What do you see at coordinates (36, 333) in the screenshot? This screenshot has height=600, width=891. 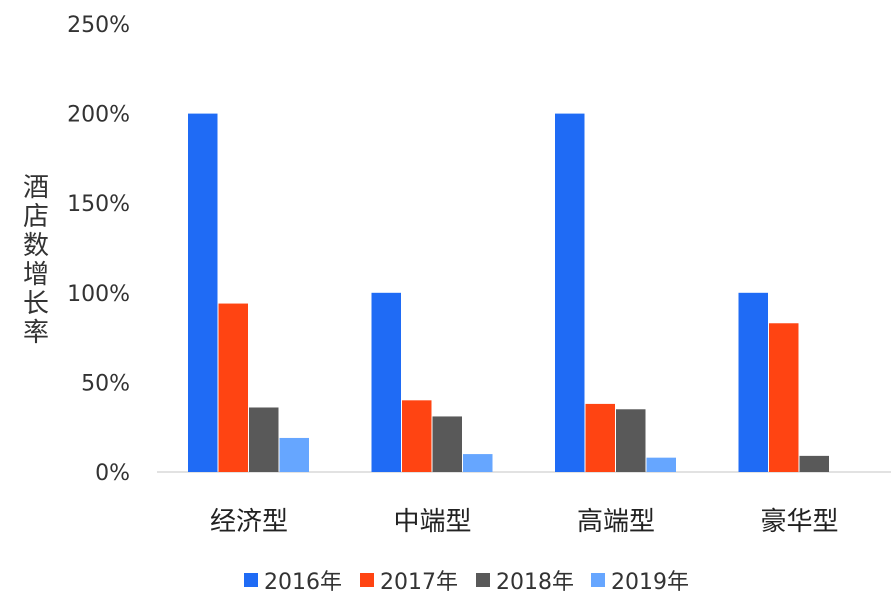 I see `y-axis-title-char: 率` at bounding box center [36, 333].